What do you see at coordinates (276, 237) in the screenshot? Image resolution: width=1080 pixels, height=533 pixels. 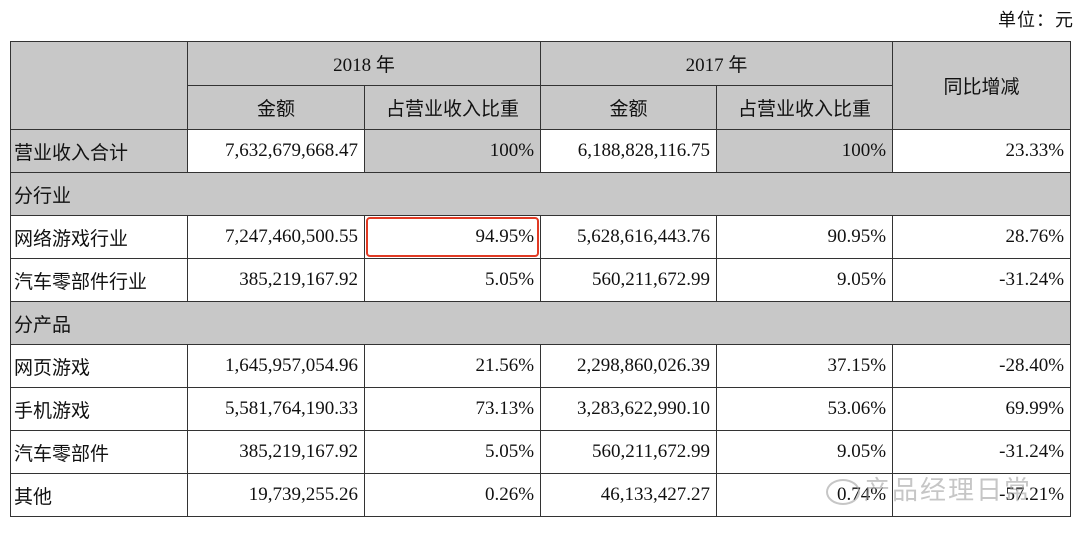 I see `amount-2018: 7,247,460,500.55` at bounding box center [276, 237].